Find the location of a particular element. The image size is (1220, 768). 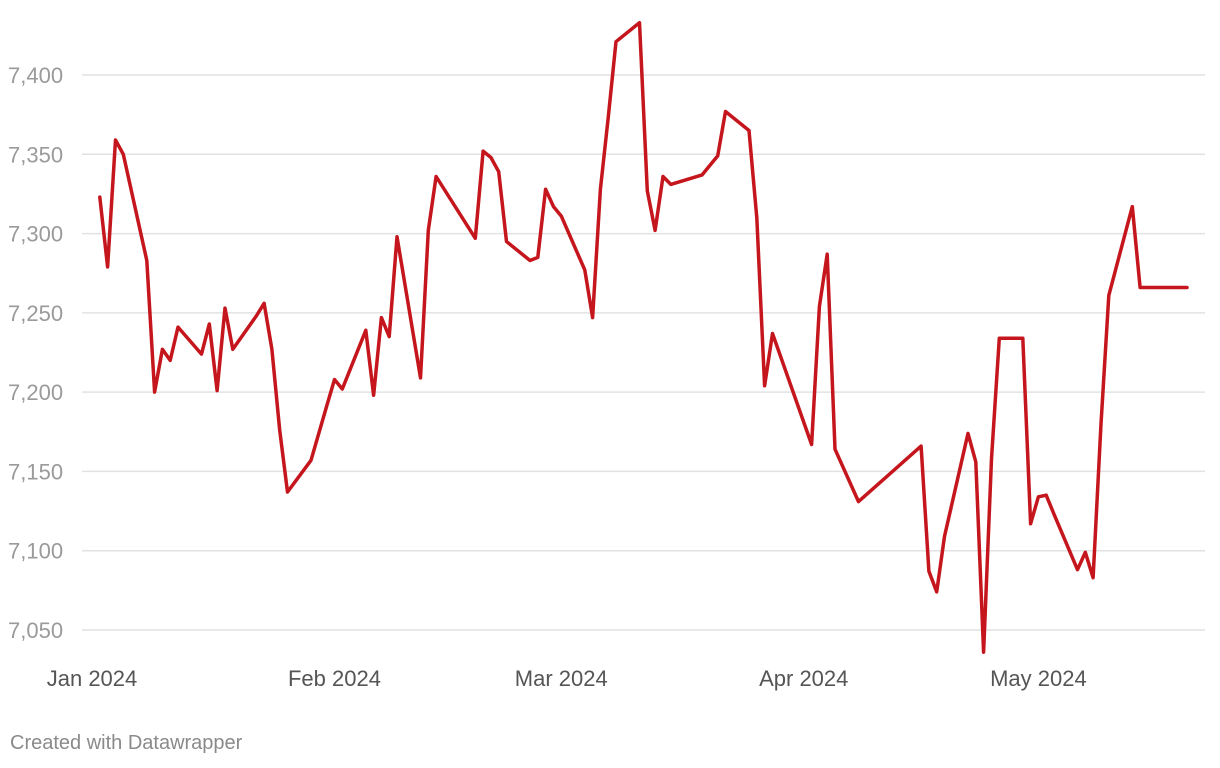

x-tick-label: May 2024 is located at coordinates (1038, 678).